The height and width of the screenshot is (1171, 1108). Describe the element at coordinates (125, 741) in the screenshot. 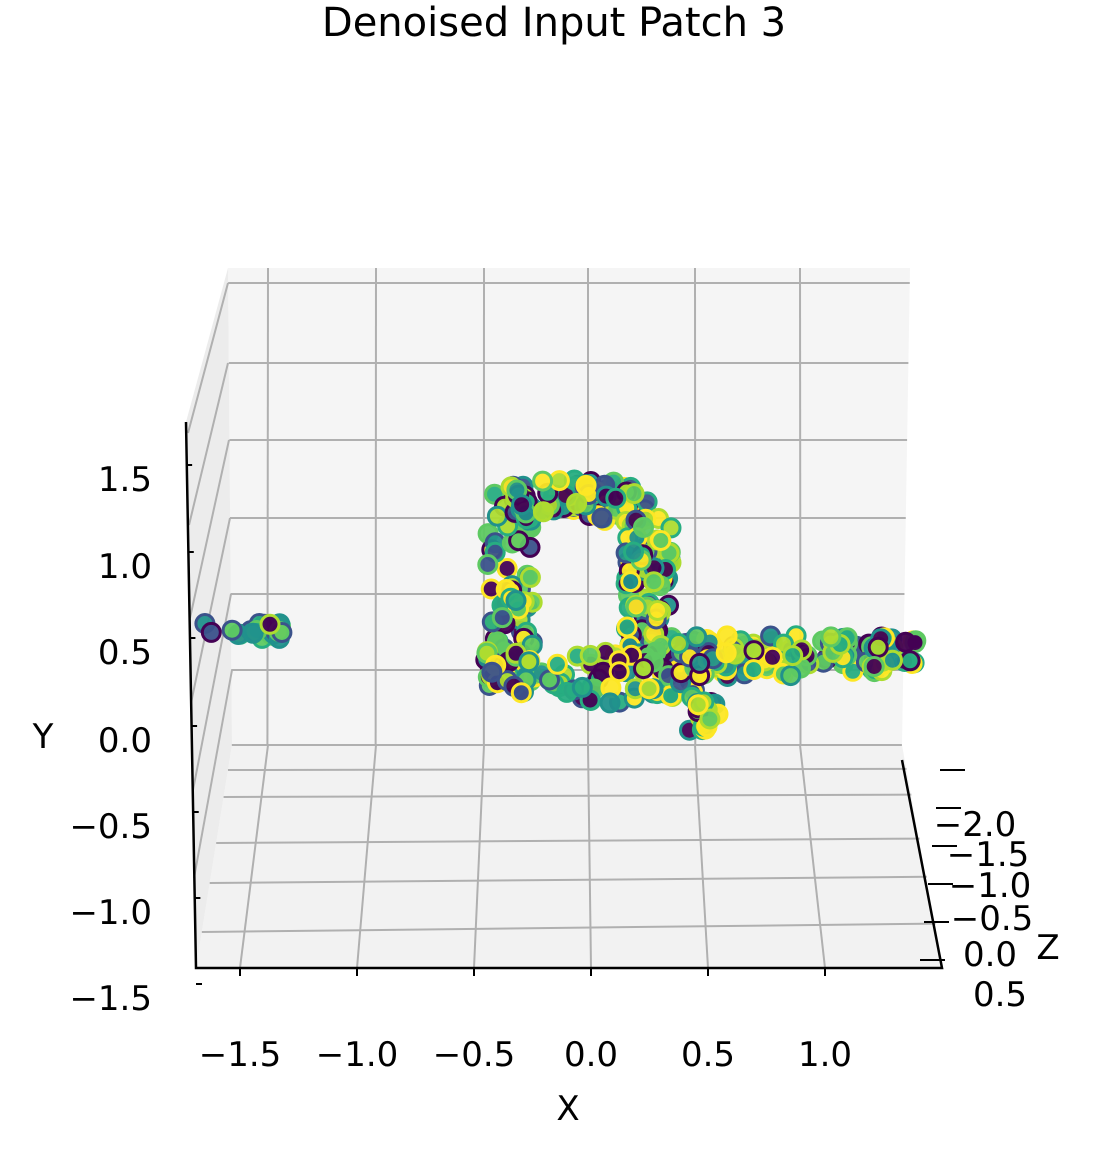

I see `y-tick-label-3: 0.0` at that location.